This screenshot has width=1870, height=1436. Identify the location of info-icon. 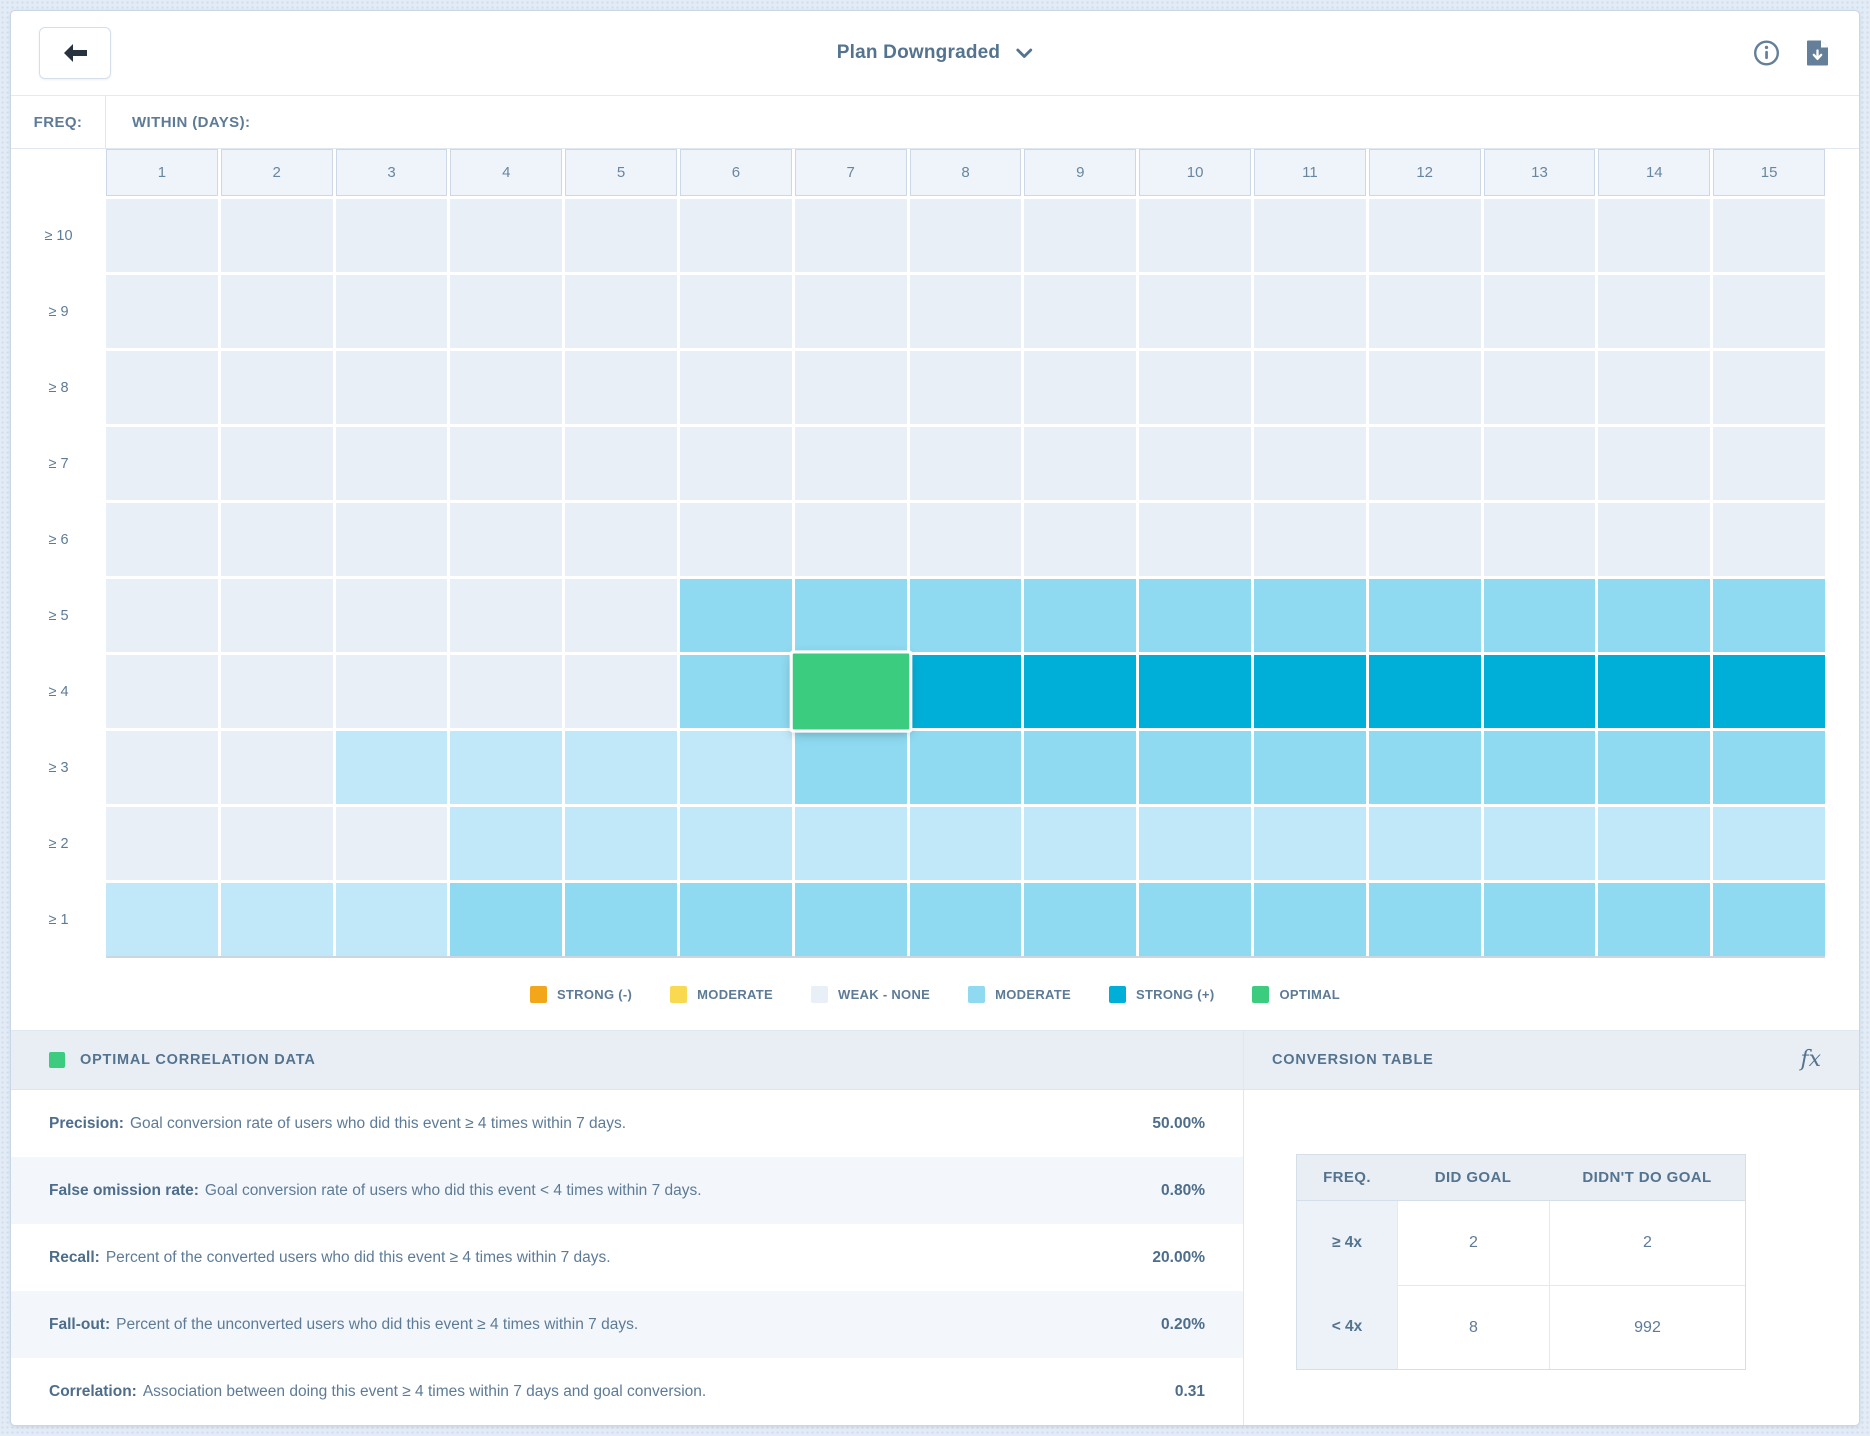
(1766, 53).